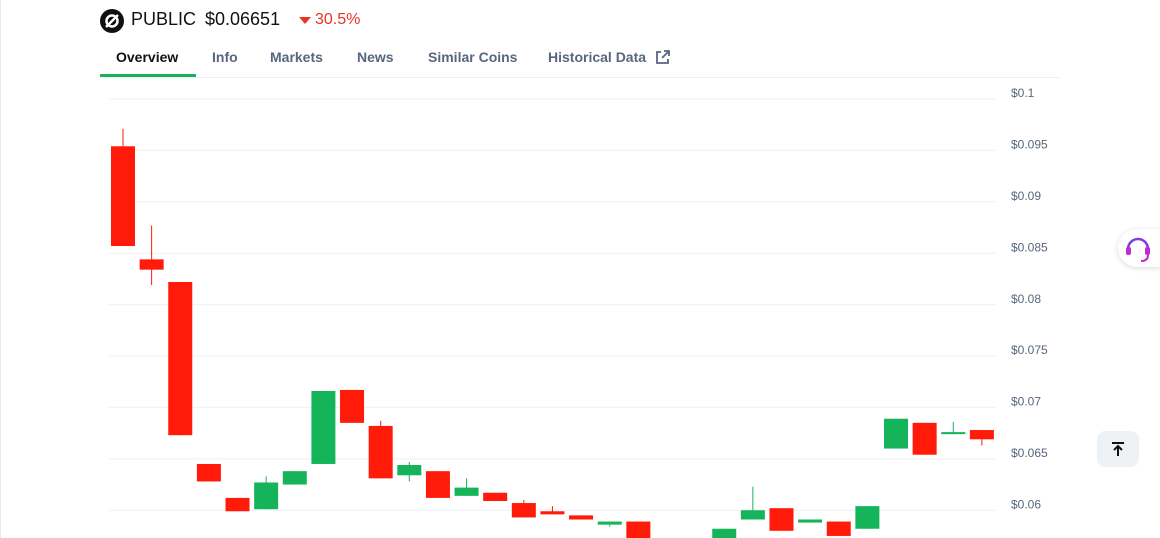  Describe the element at coordinates (1023, 93) in the screenshot. I see `y-tick-label: $0.1` at that location.